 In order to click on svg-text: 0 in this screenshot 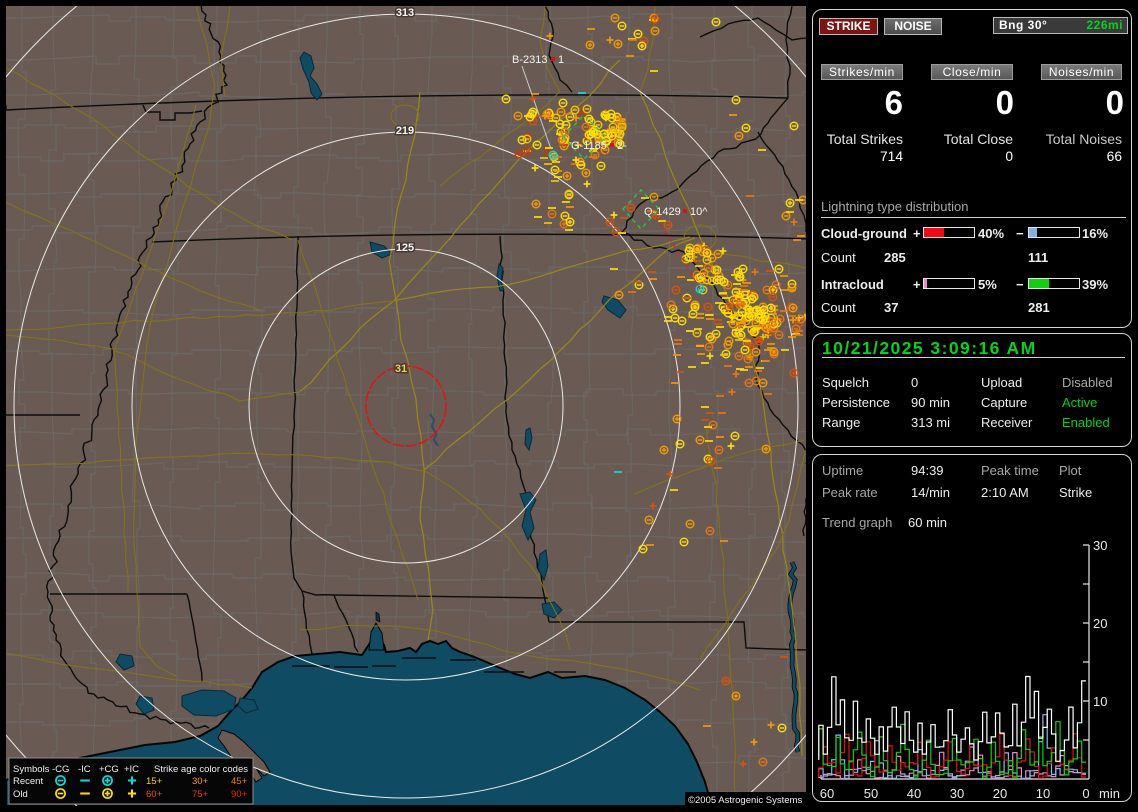, I will do `click(1085, 793)`.